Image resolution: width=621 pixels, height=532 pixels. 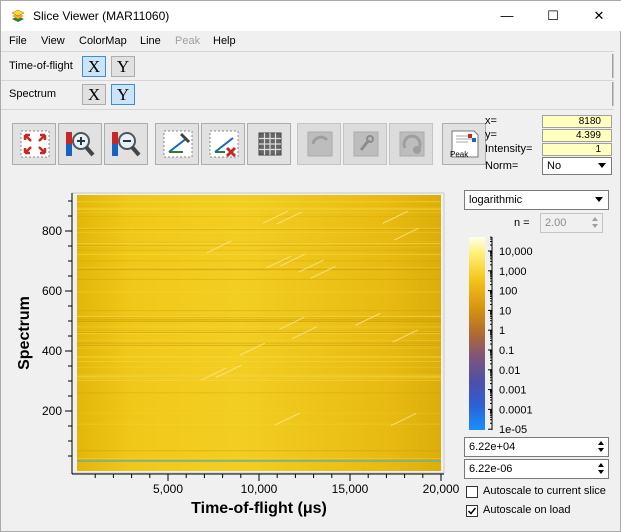 I want to click on close-button: ✕, so click(x=598, y=16).